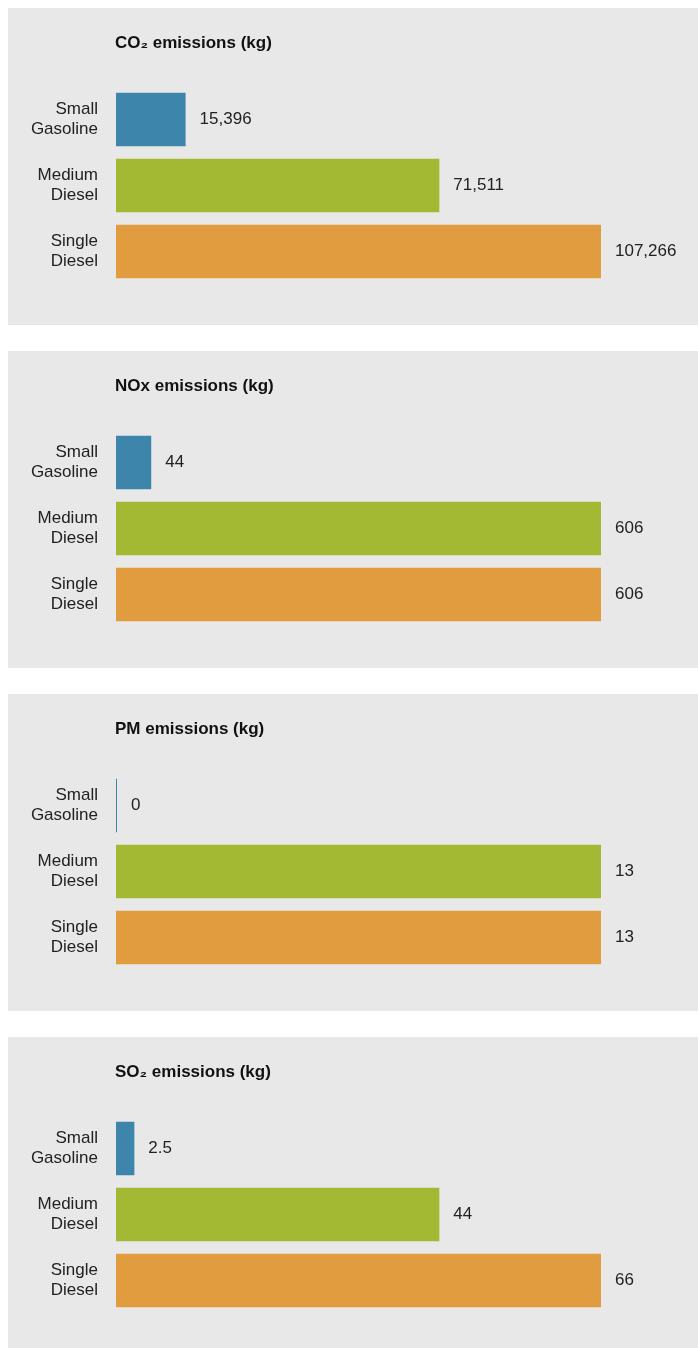 The image size is (698, 1348). Describe the element at coordinates (193, 43) in the screenshot. I see `chart-title: CO₂ emissions (kg)` at that location.